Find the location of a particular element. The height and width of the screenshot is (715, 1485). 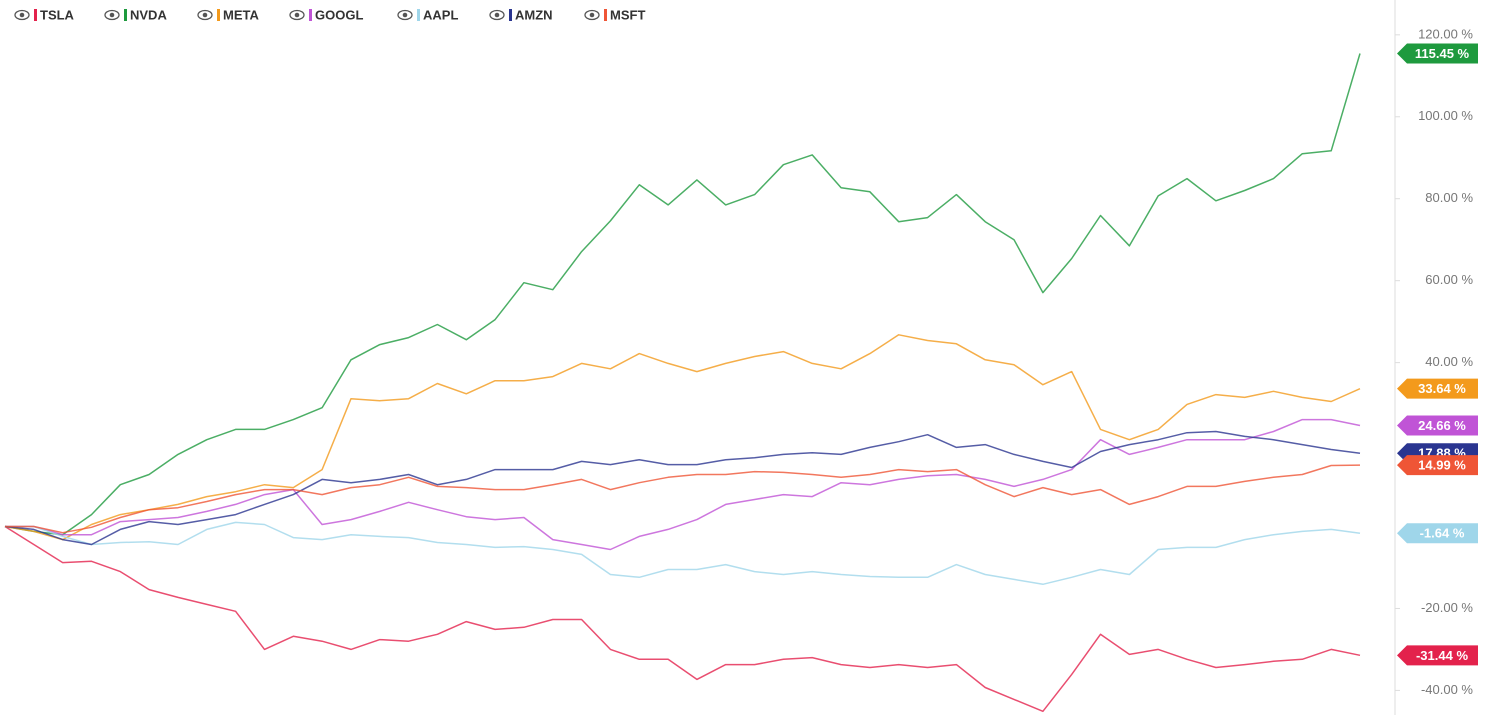

legend-item: MSFT is located at coordinates (614, 14).